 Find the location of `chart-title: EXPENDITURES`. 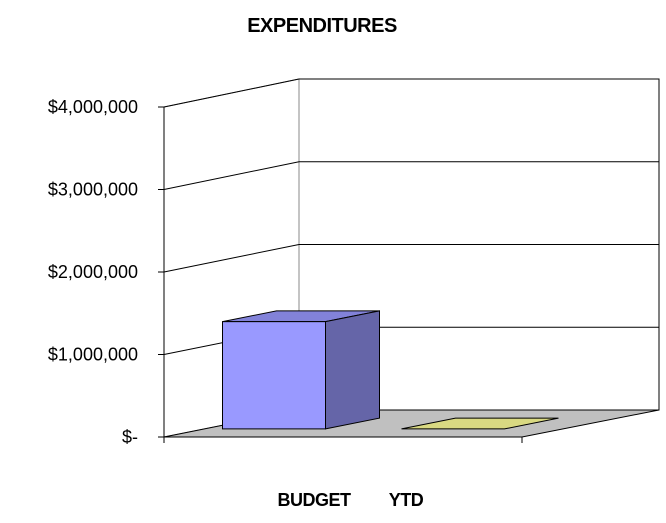

chart-title: EXPENDITURES is located at coordinates (322, 26).